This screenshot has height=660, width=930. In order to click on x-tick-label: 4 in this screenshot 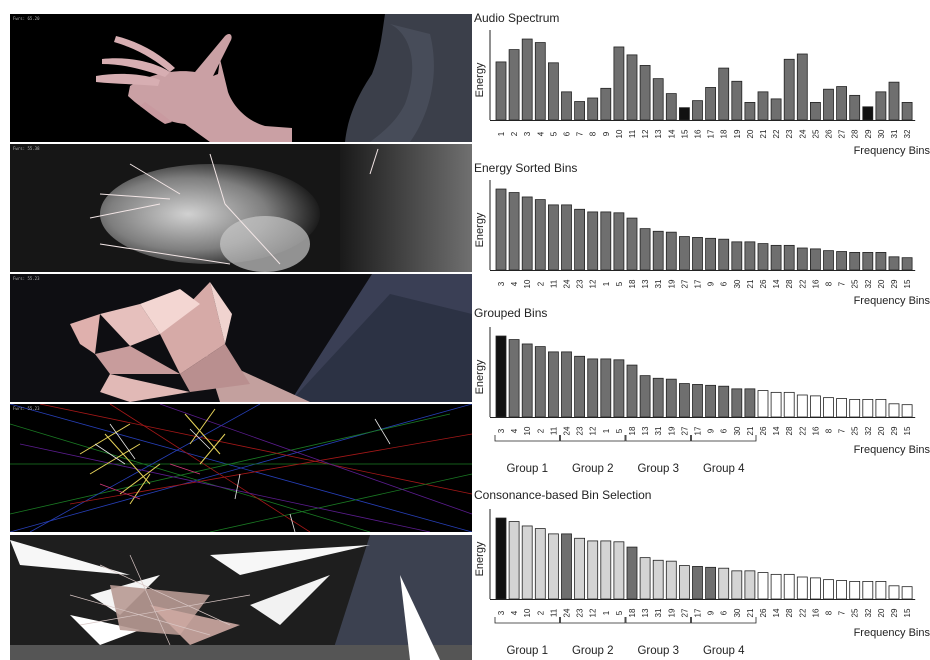, I will do `click(540, 133)`.